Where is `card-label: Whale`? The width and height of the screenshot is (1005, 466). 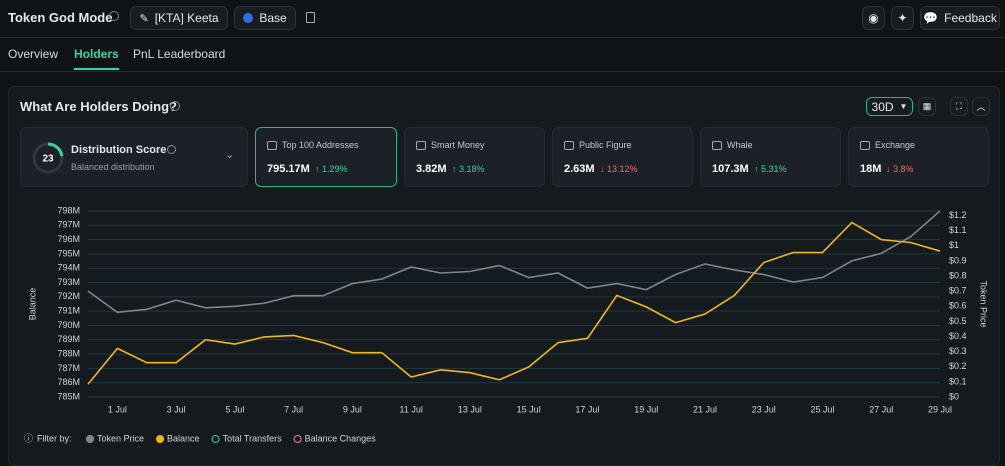
card-label: Whale is located at coordinates (740, 145).